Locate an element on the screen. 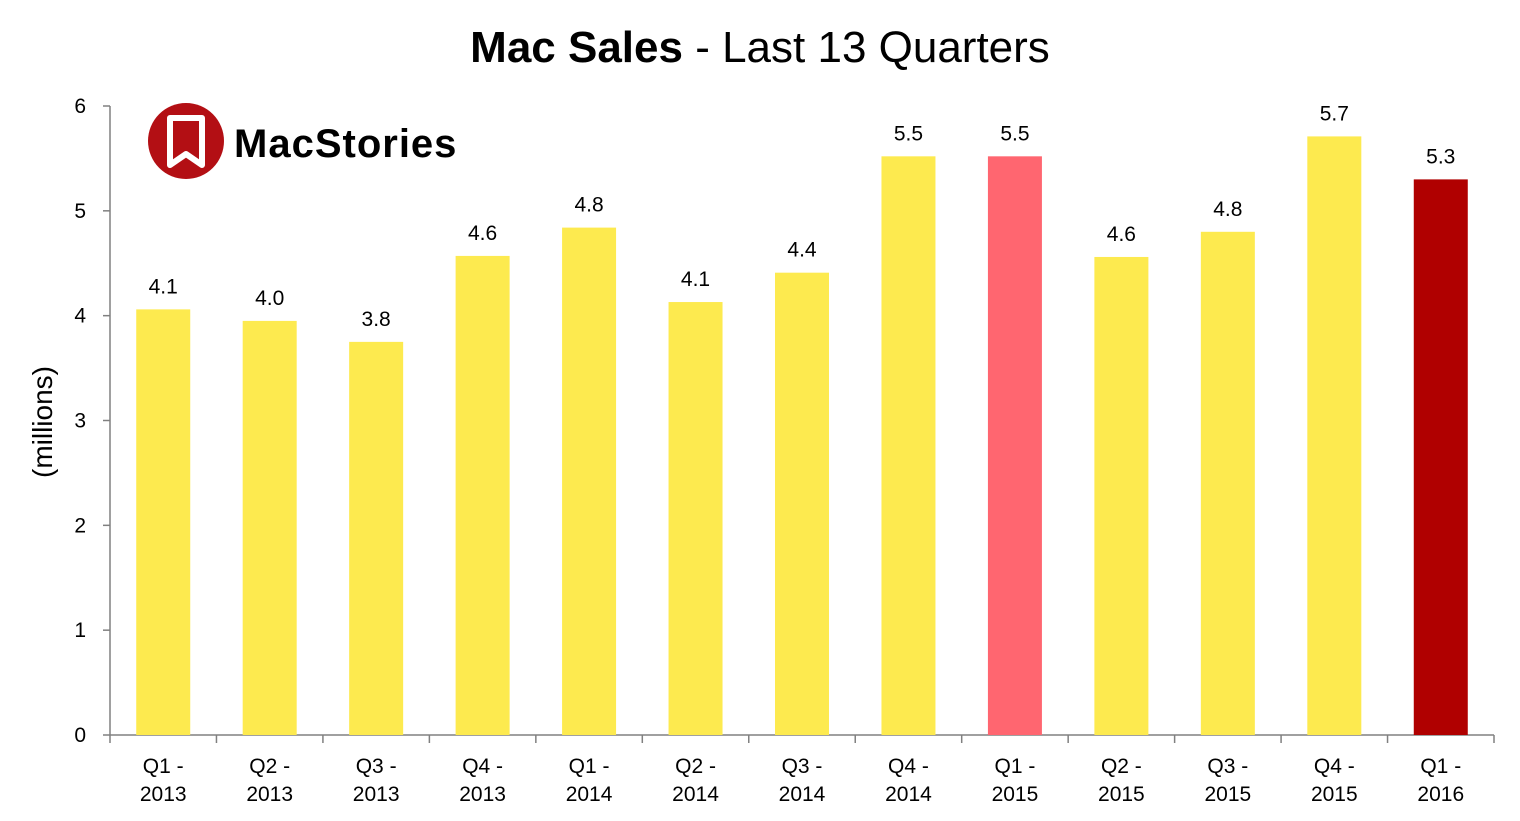 The height and width of the screenshot is (821, 1520). data-label: 4.0 is located at coordinates (269, 298).